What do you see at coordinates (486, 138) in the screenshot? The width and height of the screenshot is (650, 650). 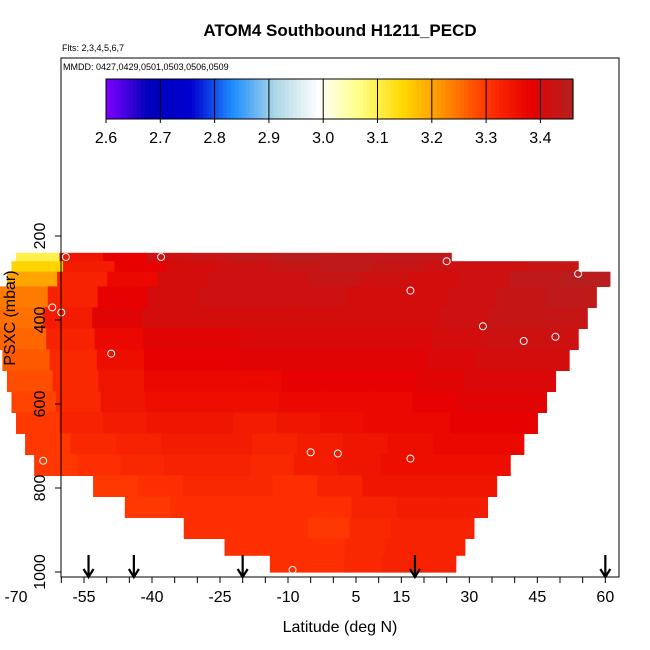 I see `colorbar-tick-label: 3.3` at bounding box center [486, 138].